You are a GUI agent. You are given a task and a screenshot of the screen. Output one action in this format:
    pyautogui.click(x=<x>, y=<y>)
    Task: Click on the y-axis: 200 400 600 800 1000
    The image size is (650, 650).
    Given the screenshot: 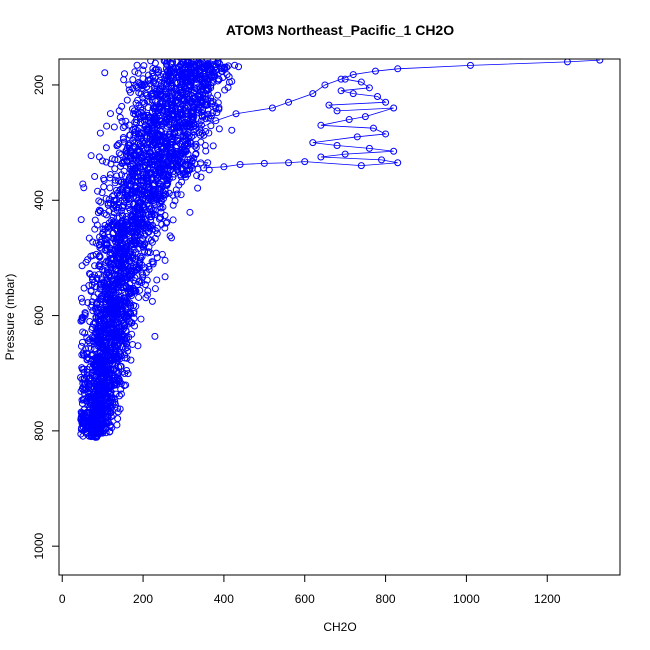 What is the action you would take?
    pyautogui.click(x=46, y=317)
    